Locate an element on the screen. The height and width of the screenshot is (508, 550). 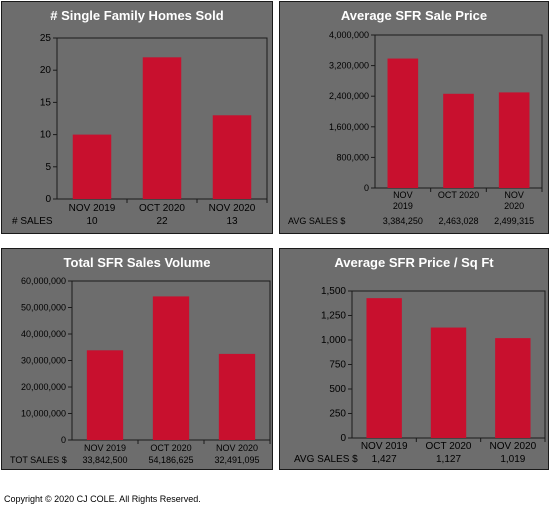
y-tick-label: 4,000,000 is located at coordinates (349, 35).